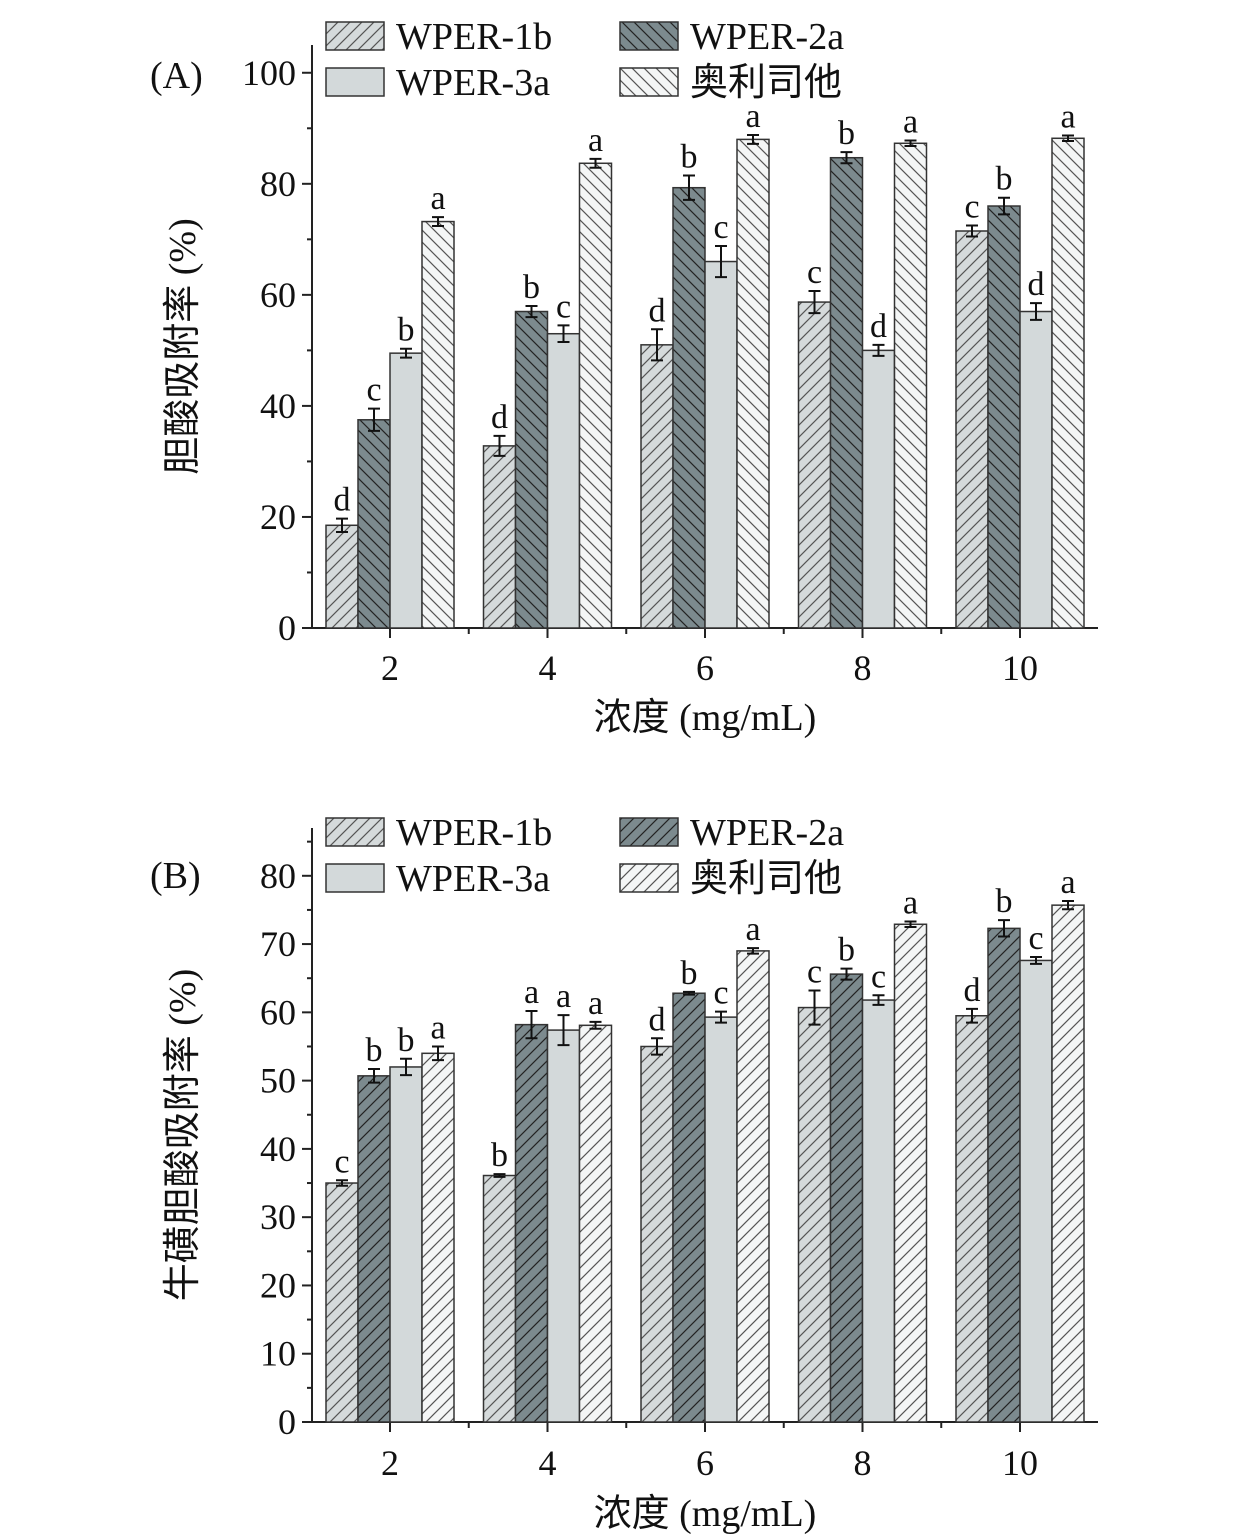 Image resolution: width=1260 pixels, height=1540 pixels. What do you see at coordinates (278, 944) in the screenshot?
I see `y-tick-label: 70` at bounding box center [278, 944].